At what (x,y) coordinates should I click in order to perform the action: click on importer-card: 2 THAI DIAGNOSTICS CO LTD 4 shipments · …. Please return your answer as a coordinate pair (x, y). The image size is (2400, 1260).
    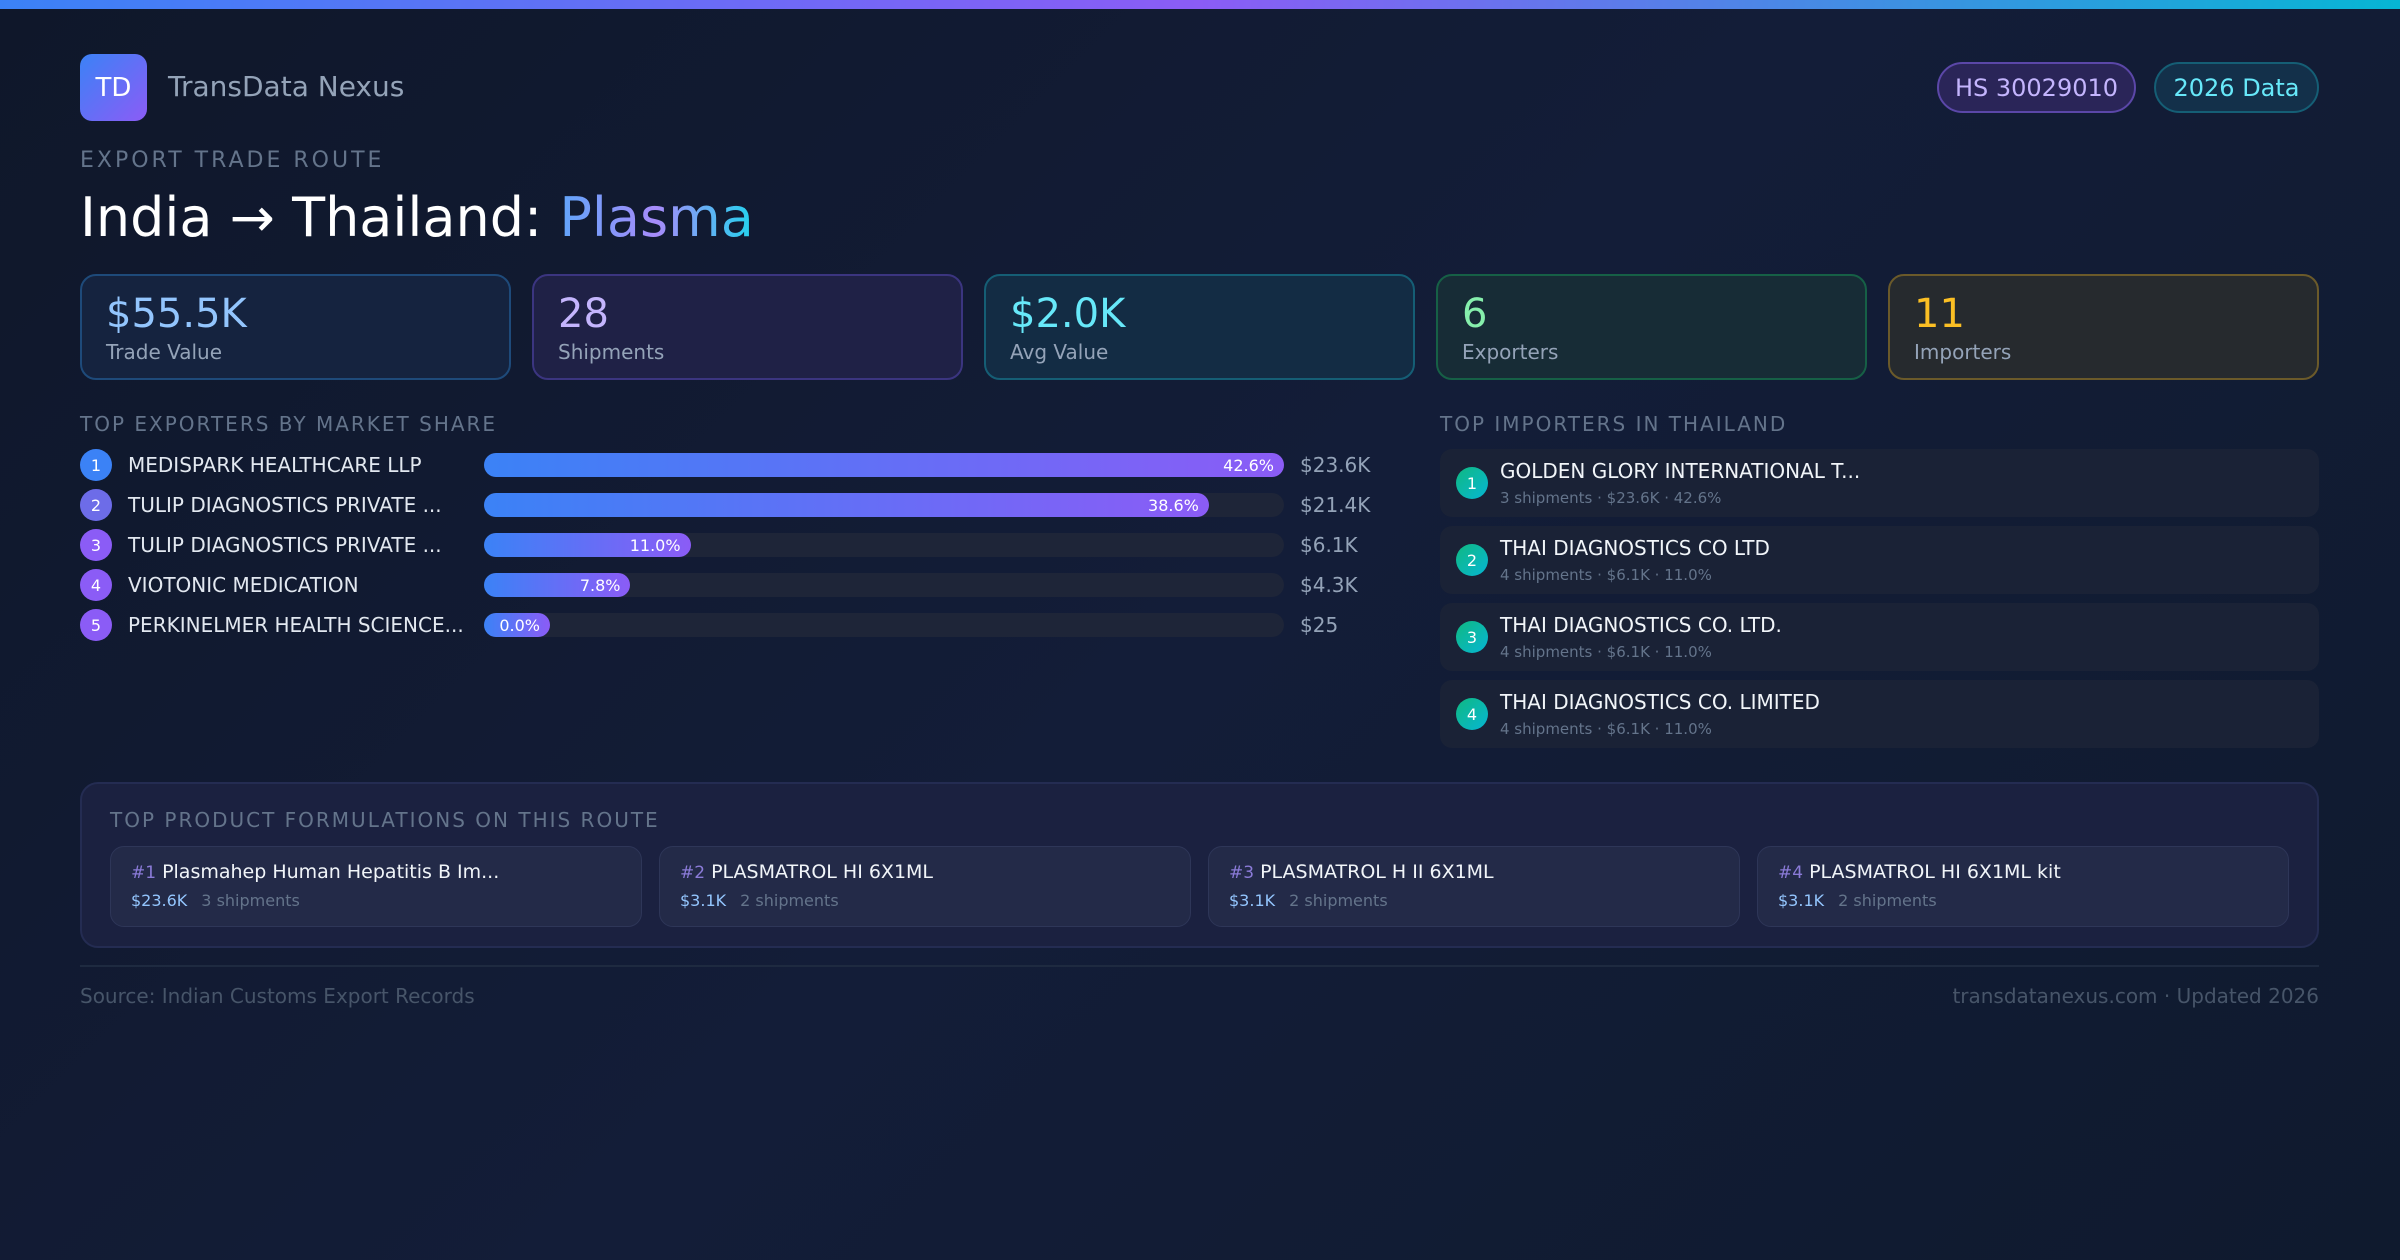
    Looking at the image, I should click on (1879, 560).